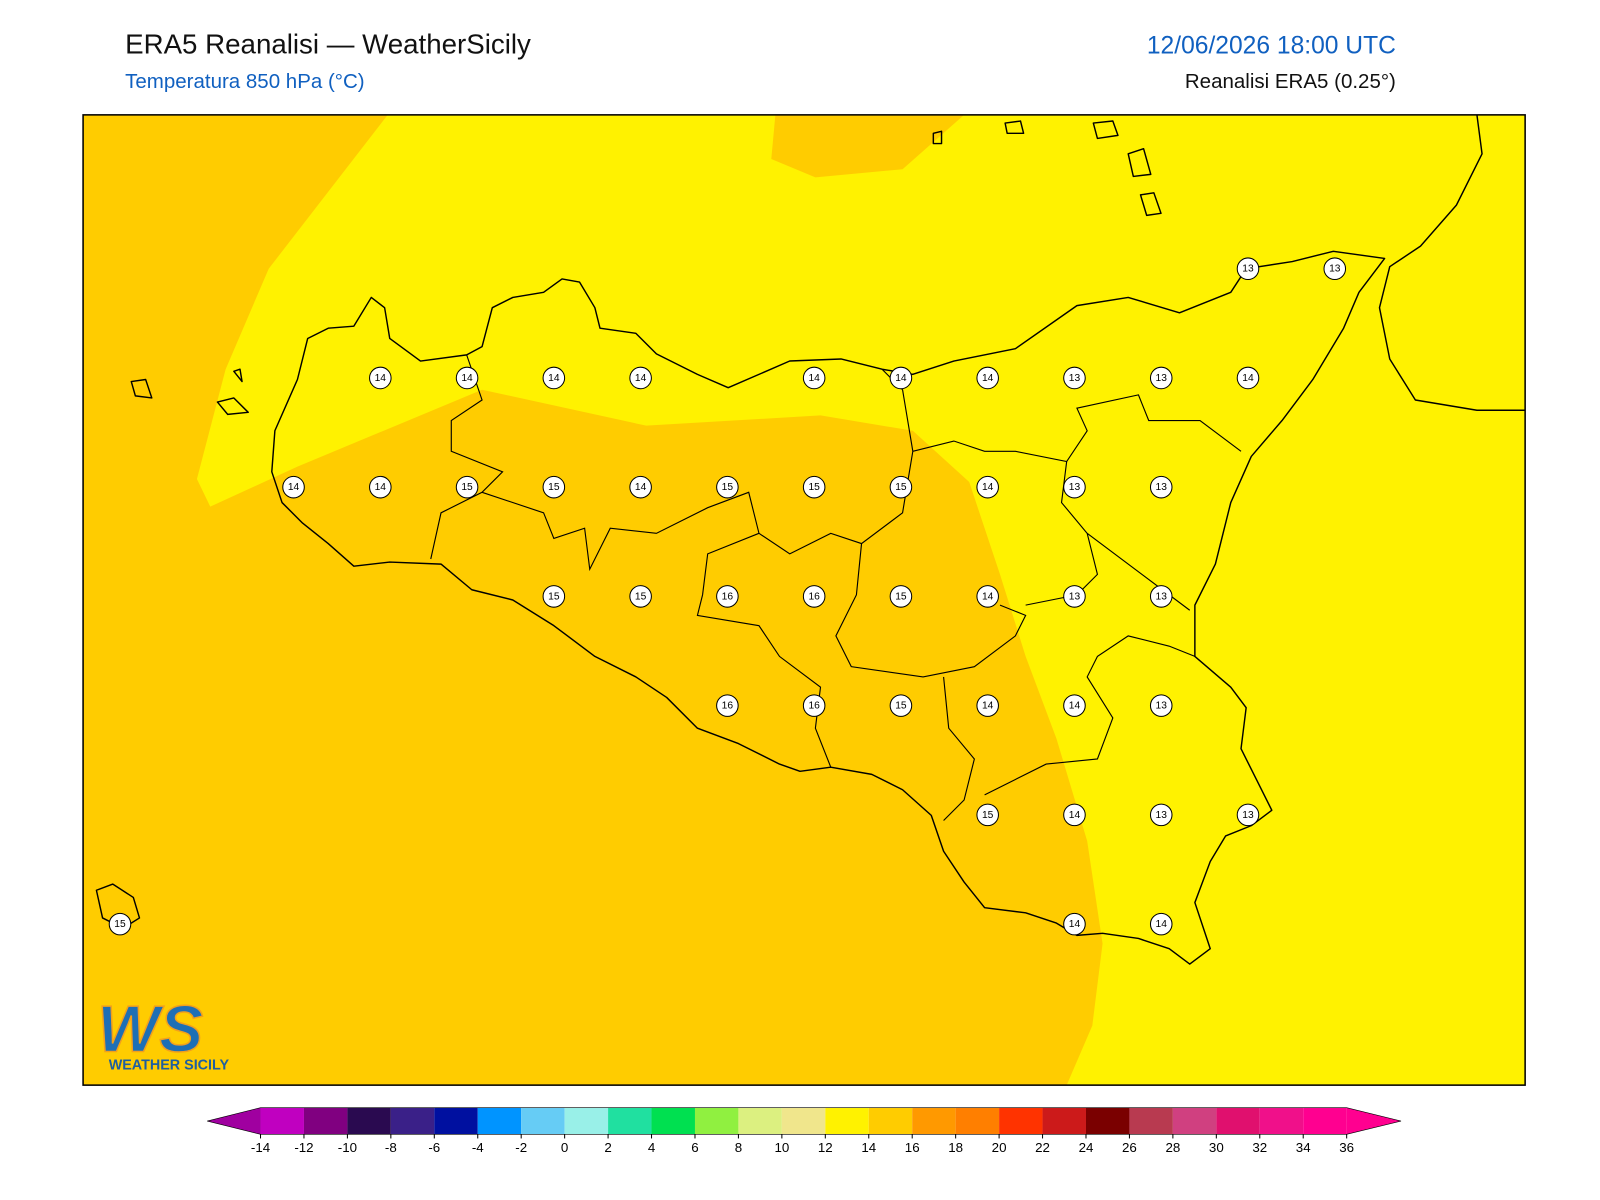  I want to click on colorbar-tick-label: 30, so click(1216, 1147).